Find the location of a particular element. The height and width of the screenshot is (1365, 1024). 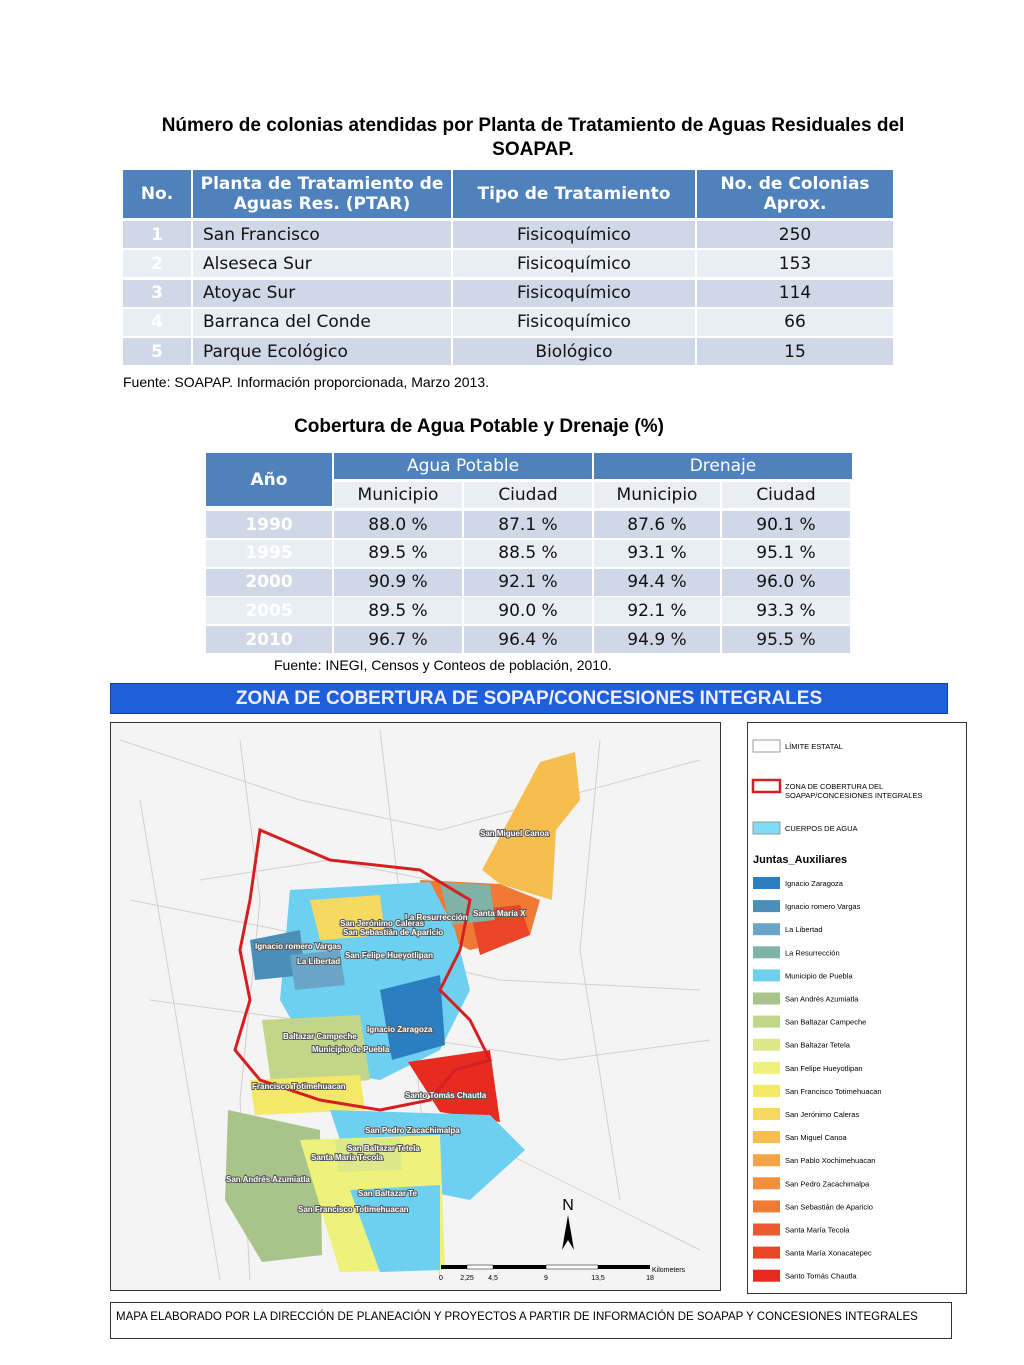

map-label: San Baltazar Tetela is located at coordinates (383, 1148).